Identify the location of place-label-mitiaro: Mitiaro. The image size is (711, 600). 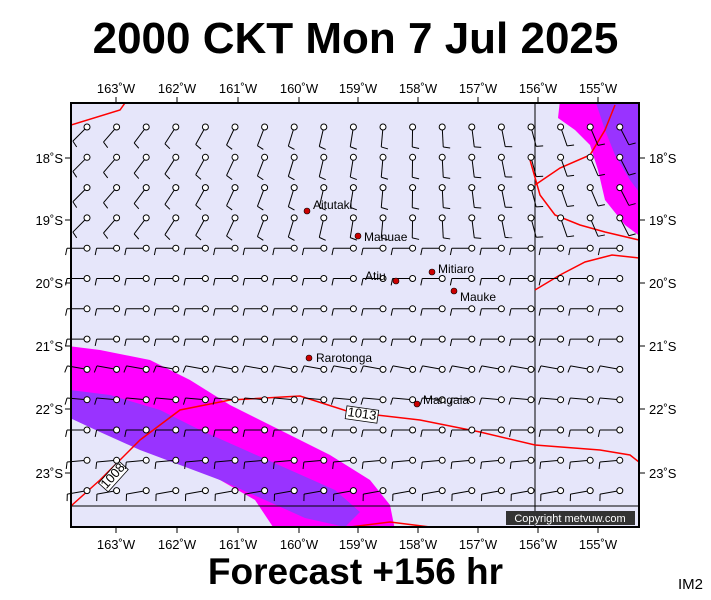
(456, 269).